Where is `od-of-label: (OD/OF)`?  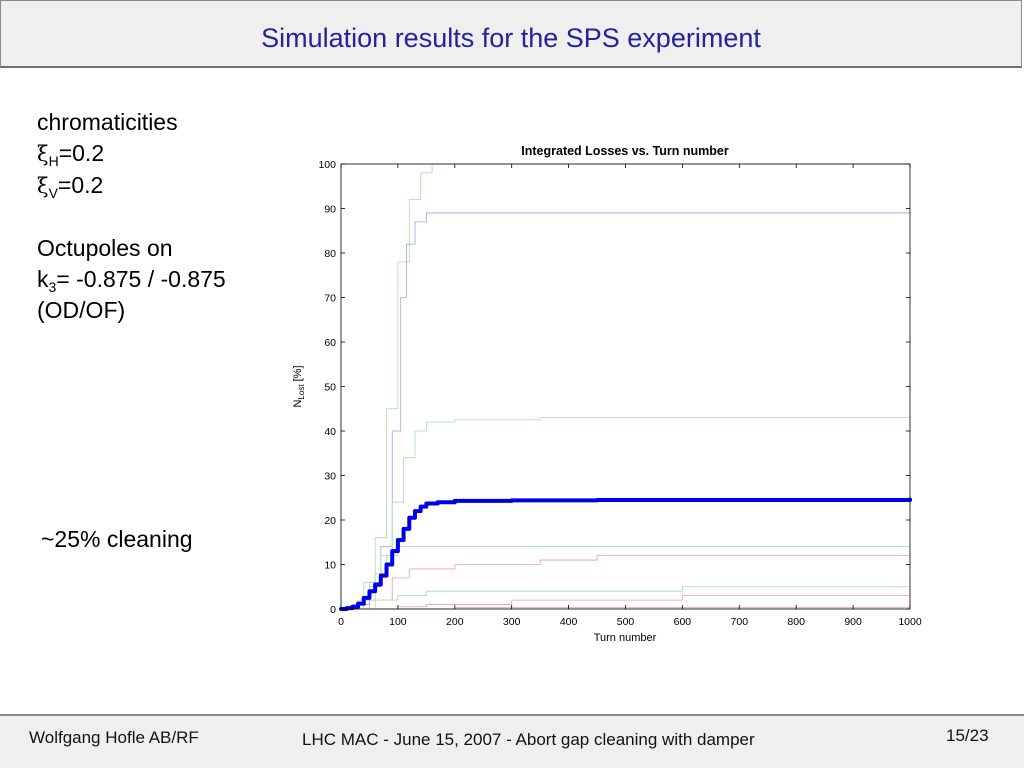 od-of-label: (OD/OF) is located at coordinates (81, 310).